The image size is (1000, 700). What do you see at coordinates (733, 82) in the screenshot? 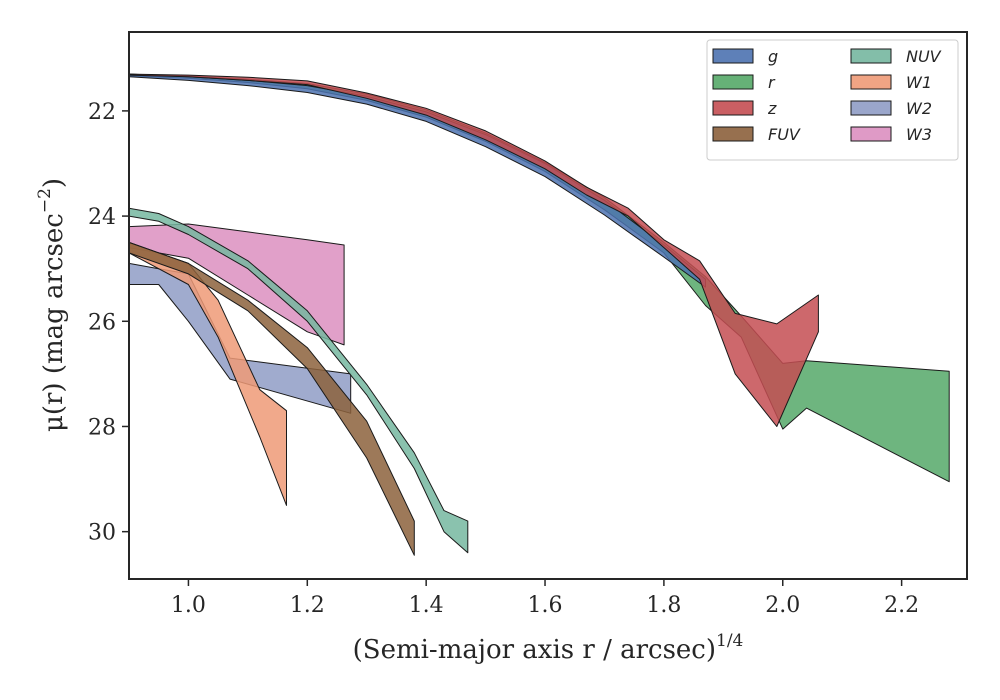
I see `legend-swatch-r` at bounding box center [733, 82].